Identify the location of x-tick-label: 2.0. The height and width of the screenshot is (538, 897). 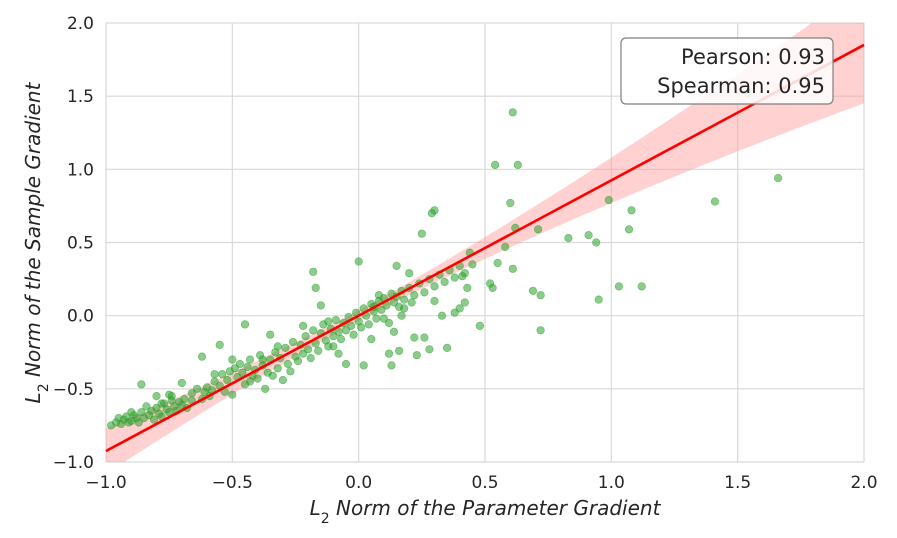
(863, 483).